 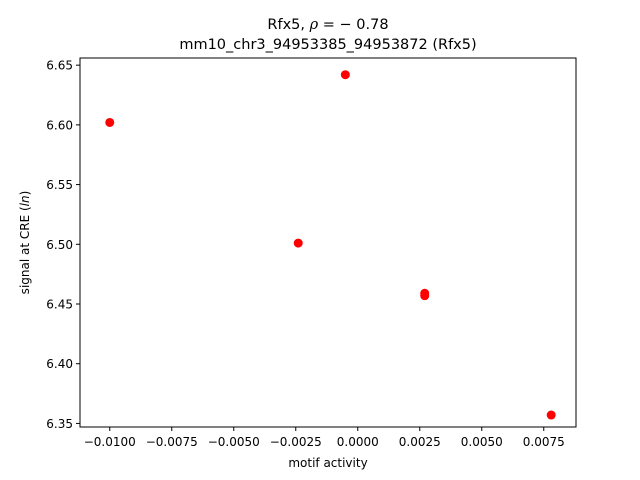 I want to click on chart-title-prefix: Rfx5,, so click(x=288, y=25).